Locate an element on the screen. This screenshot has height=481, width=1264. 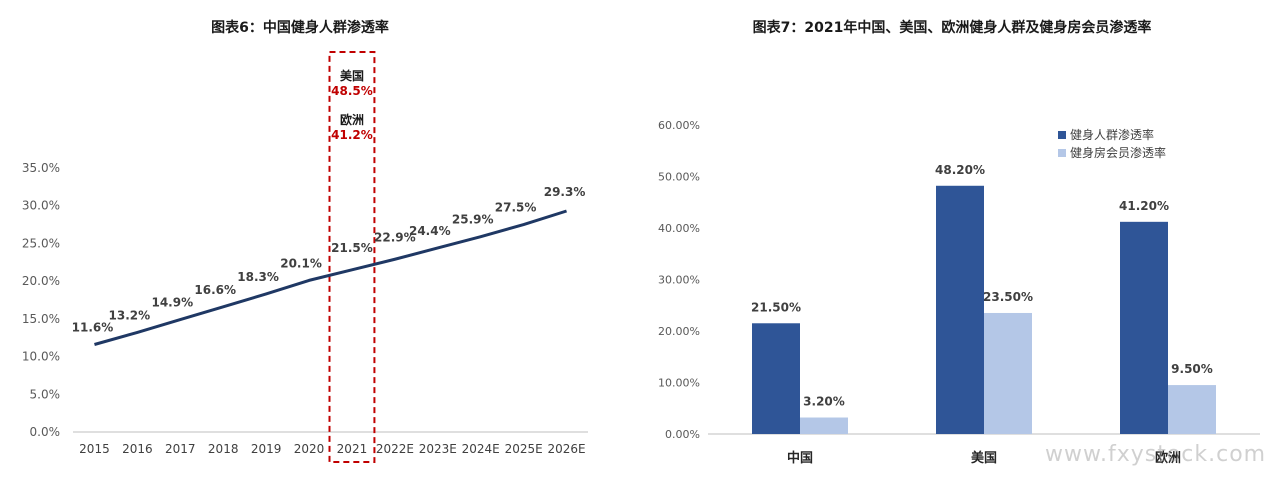
x-tick-label: 2018 is located at coordinates (223, 449).